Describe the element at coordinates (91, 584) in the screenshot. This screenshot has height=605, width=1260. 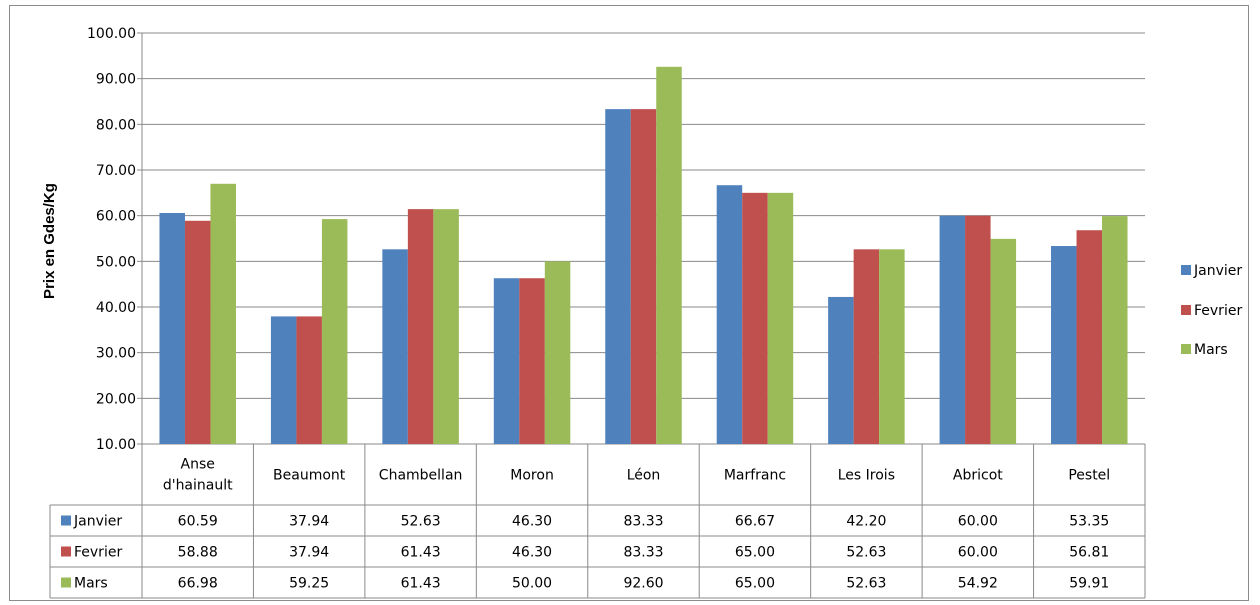
I see `table-series-name: Mars` at that location.